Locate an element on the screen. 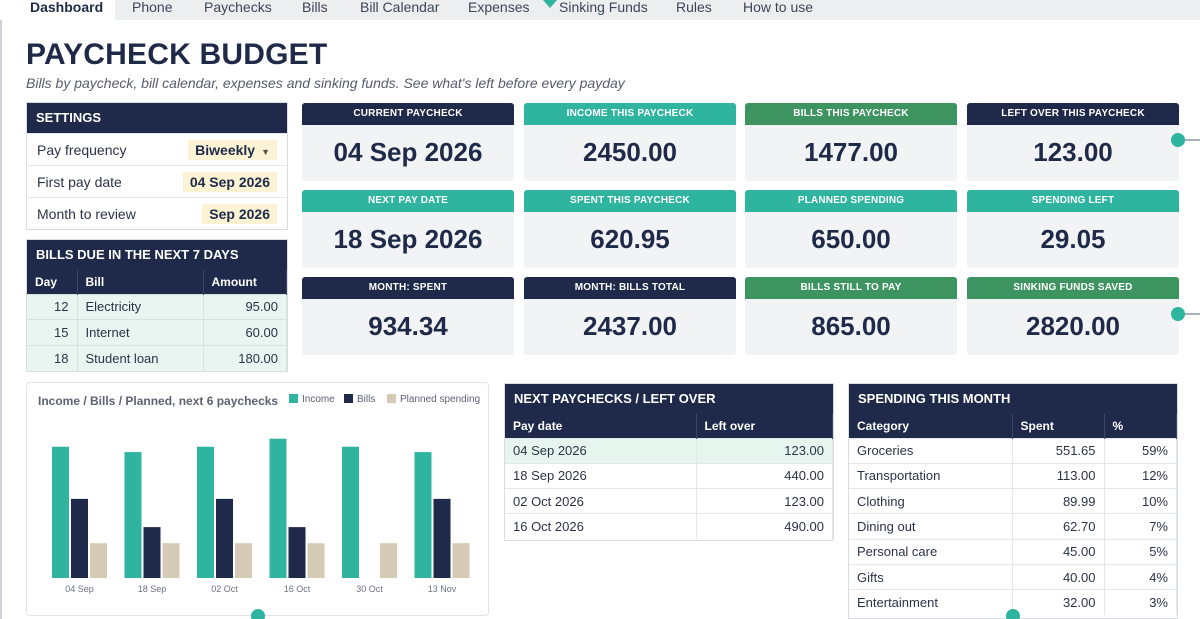  tab-phone: Phone is located at coordinates (152, 7).